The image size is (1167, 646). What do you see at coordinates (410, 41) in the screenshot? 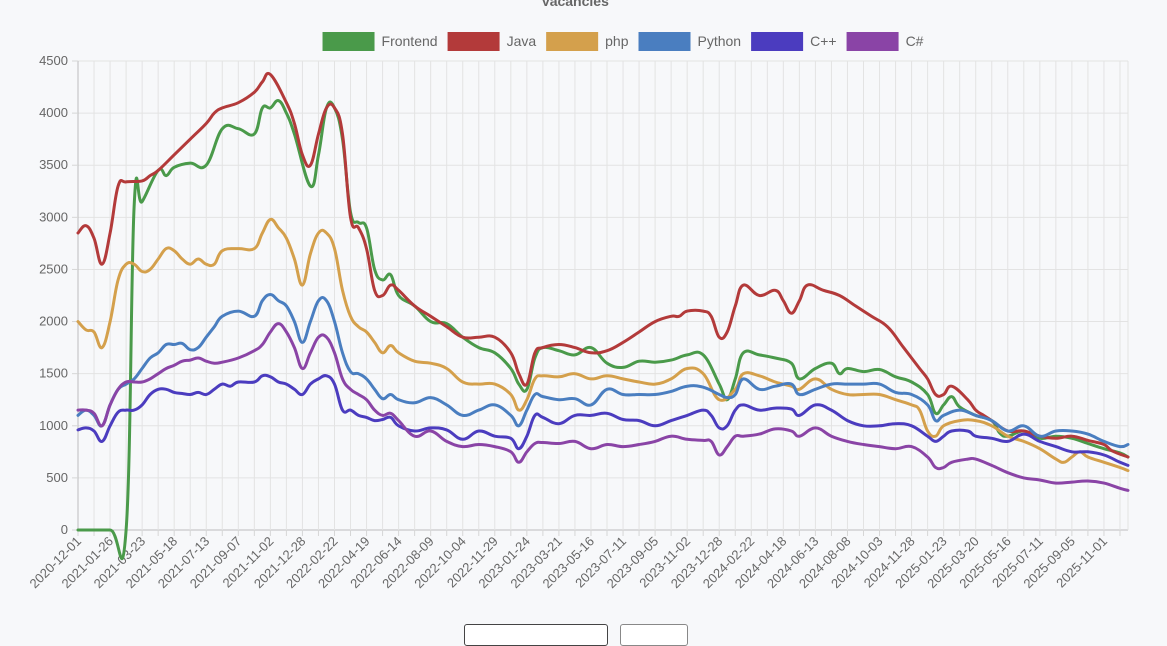
I see `legend-label: Frontend` at bounding box center [410, 41].